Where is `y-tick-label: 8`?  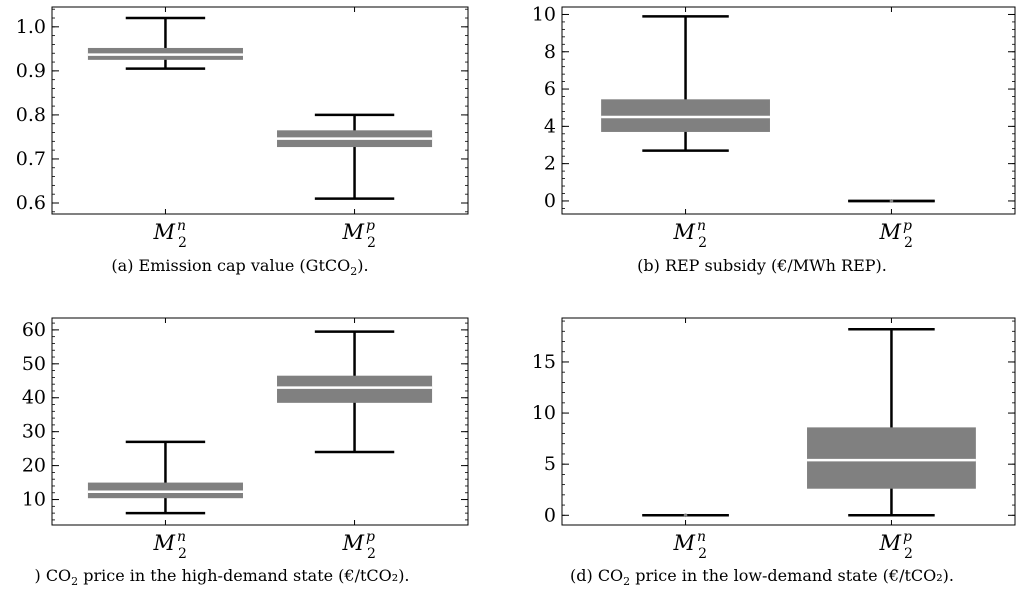 y-tick-label: 8 is located at coordinates (550, 52).